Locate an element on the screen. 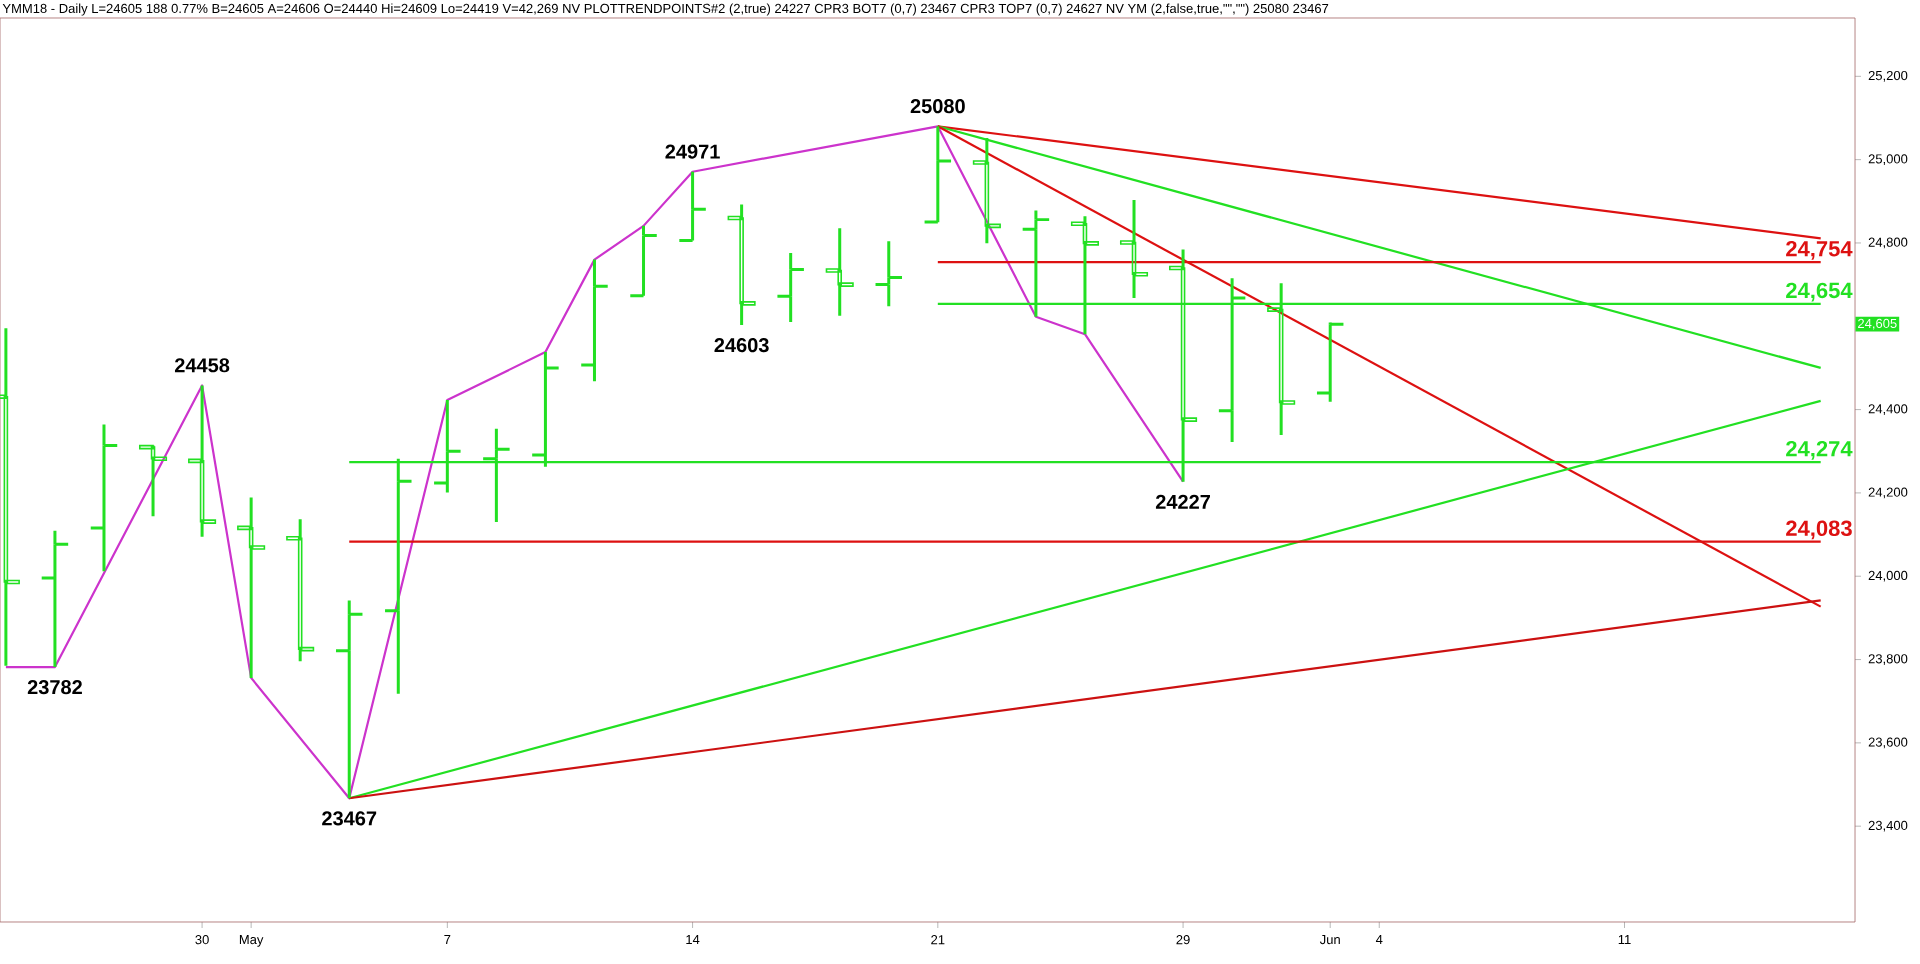 The image size is (1920, 964). annotation: 24971 is located at coordinates (692, 151).